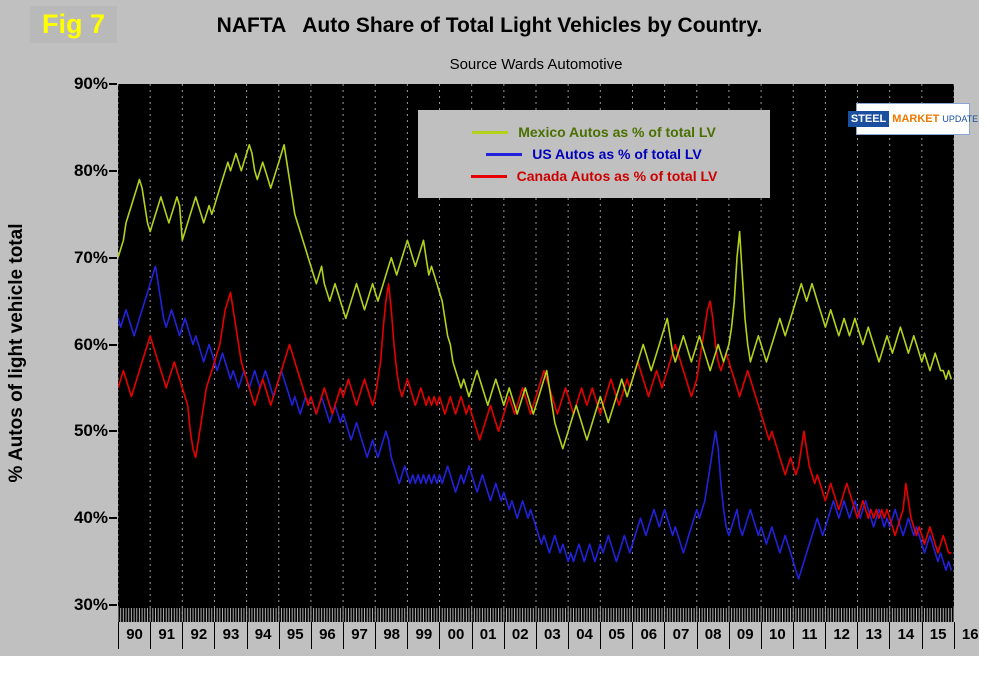 Image resolution: width=990 pixels, height=674 pixels. I want to click on x-tick-label: 15, so click(937, 635).